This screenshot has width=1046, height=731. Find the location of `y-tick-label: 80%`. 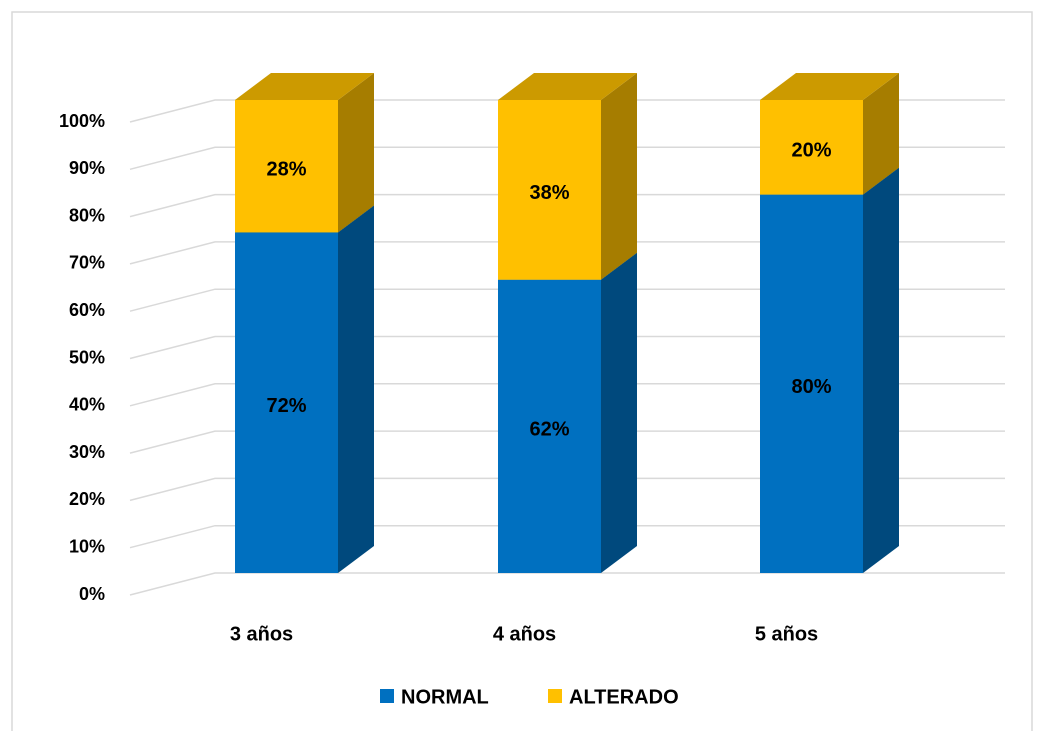

y-tick-label: 80% is located at coordinates (87, 215).